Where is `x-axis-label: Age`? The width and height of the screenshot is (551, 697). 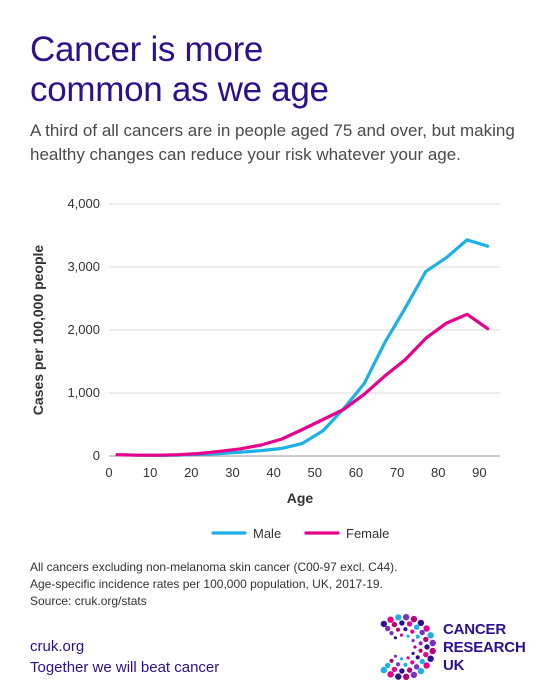 x-axis-label: Age is located at coordinates (300, 498).